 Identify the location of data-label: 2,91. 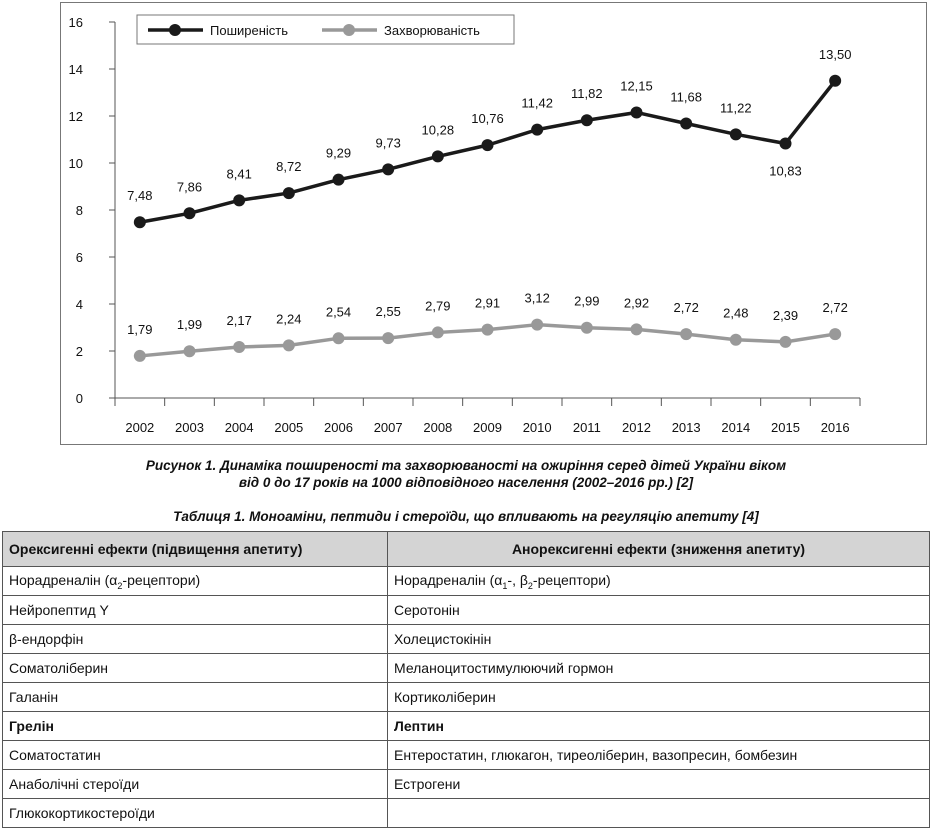
(487, 303).